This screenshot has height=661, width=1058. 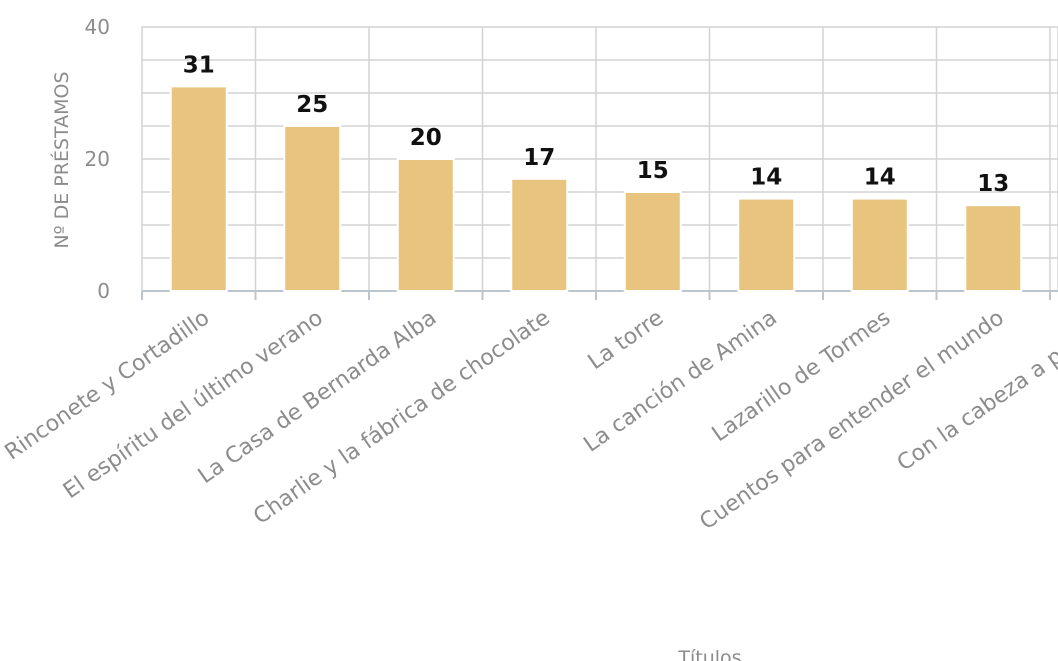 I want to click on y-tick-labels: 0 20 40, so click(x=97, y=159).